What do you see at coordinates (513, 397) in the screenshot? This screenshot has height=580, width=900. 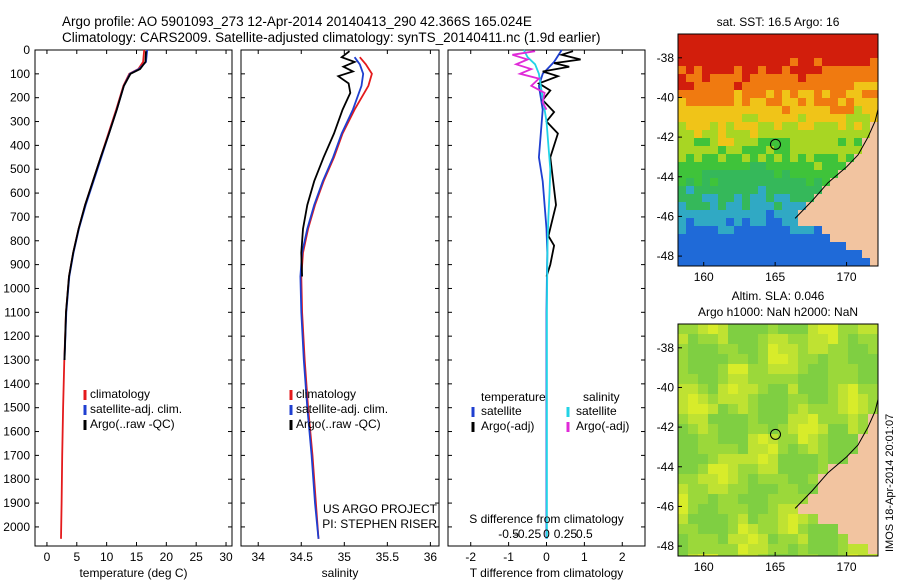 I see `legend-title: temperature` at bounding box center [513, 397].